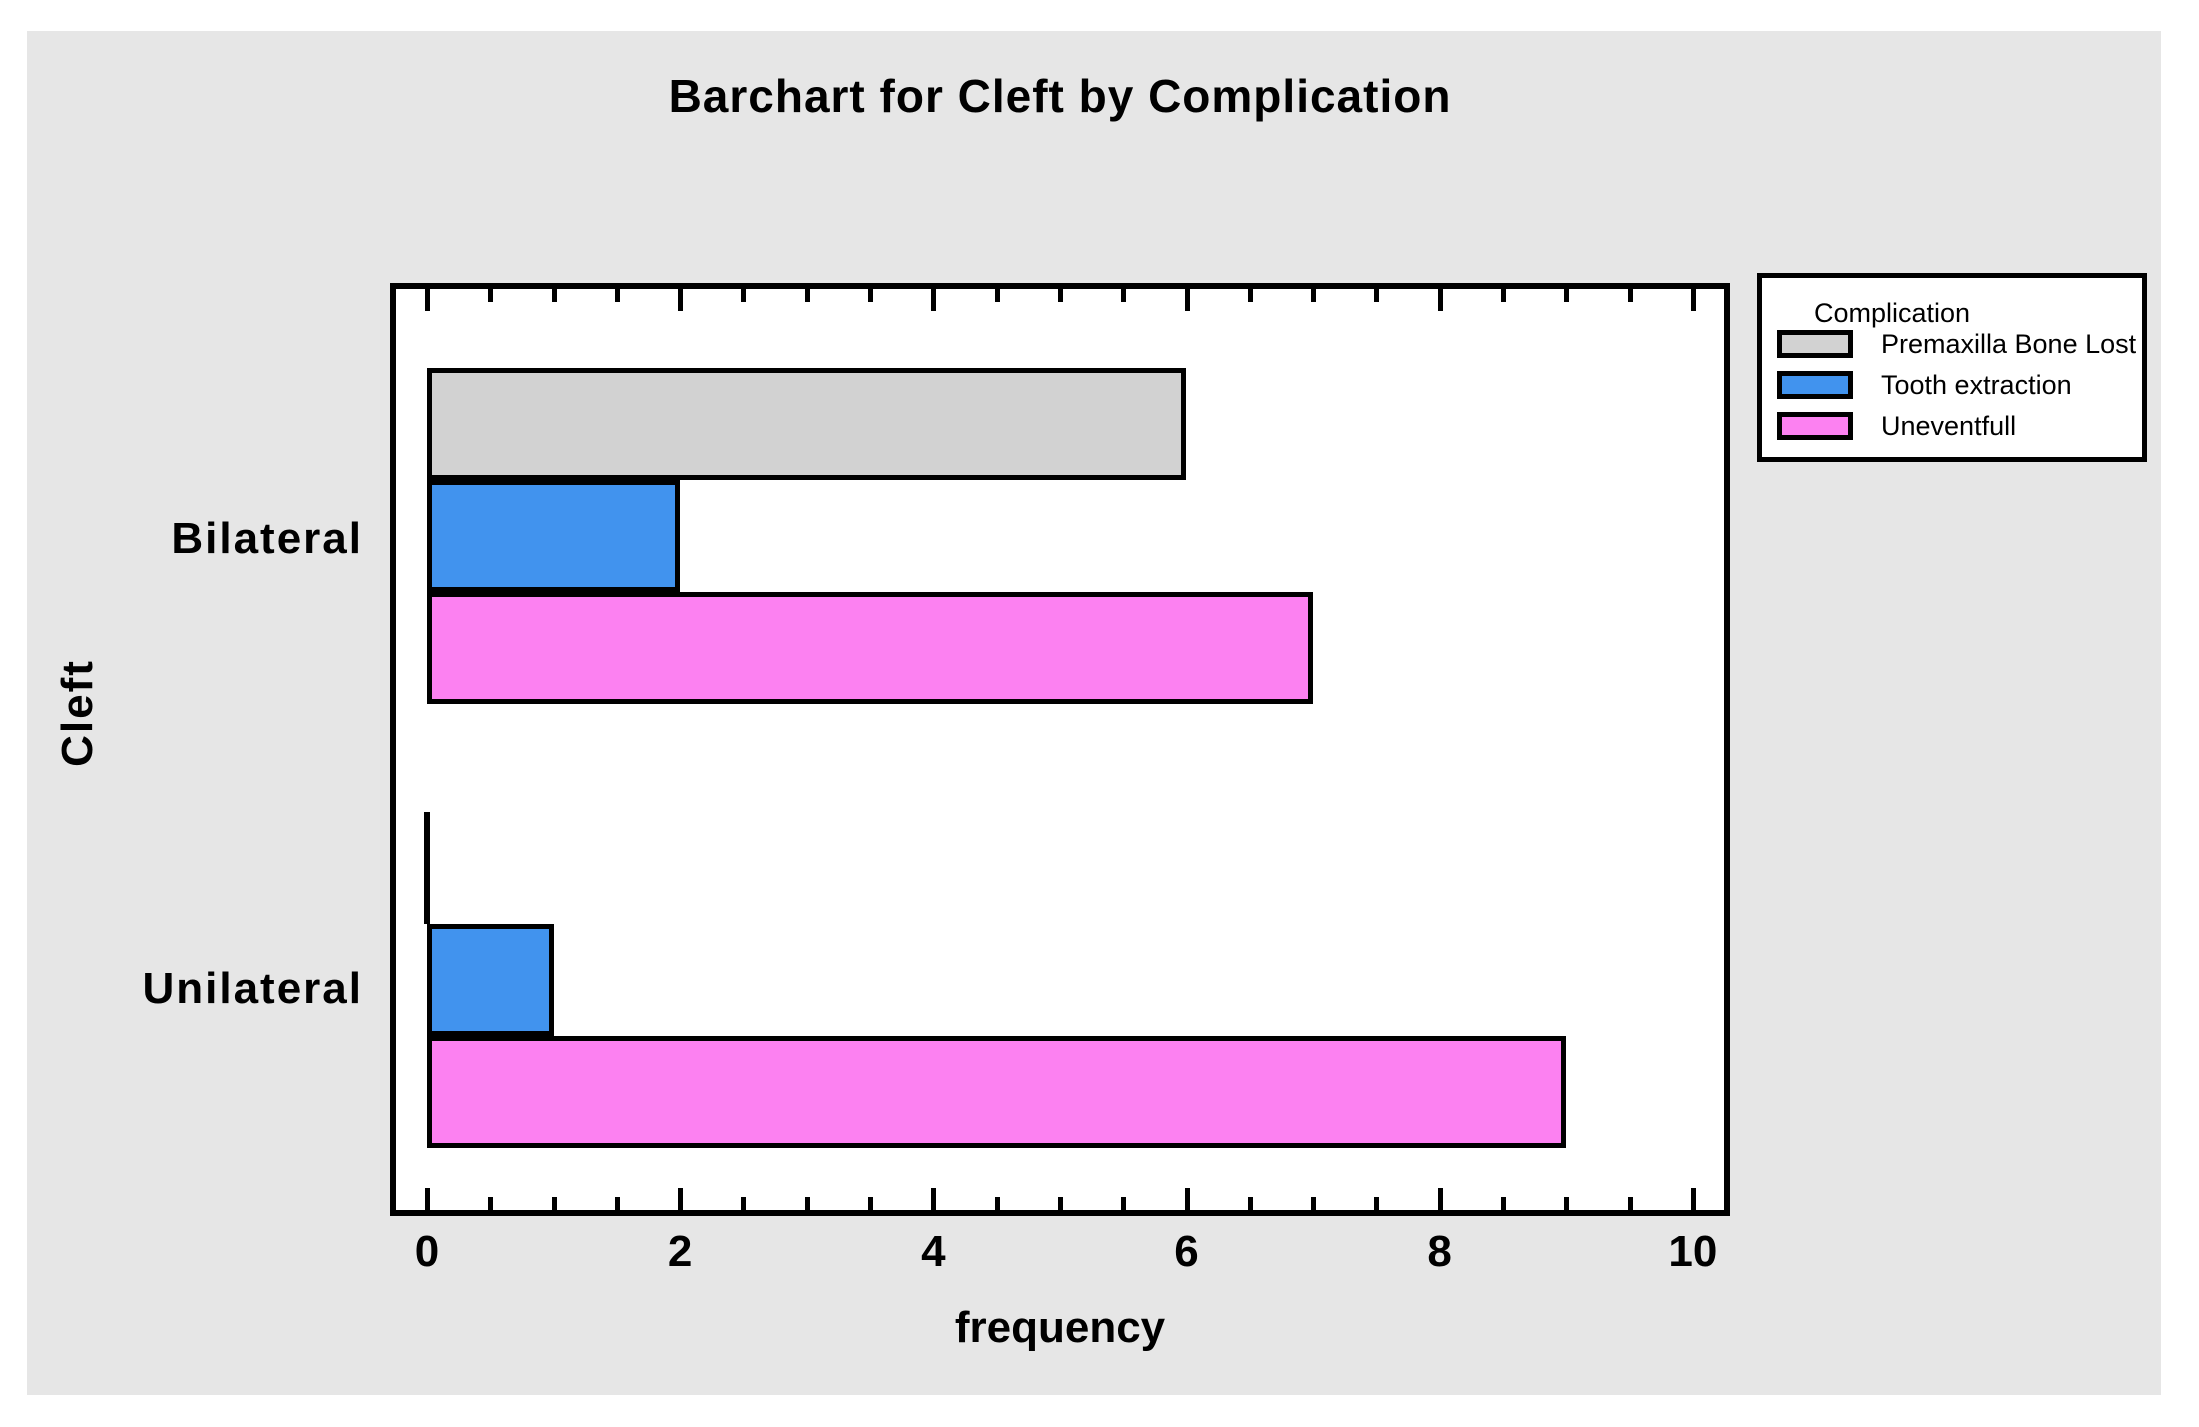  What do you see at coordinates (77, 713) in the screenshot?
I see `y-axis-title: Cleft` at bounding box center [77, 713].